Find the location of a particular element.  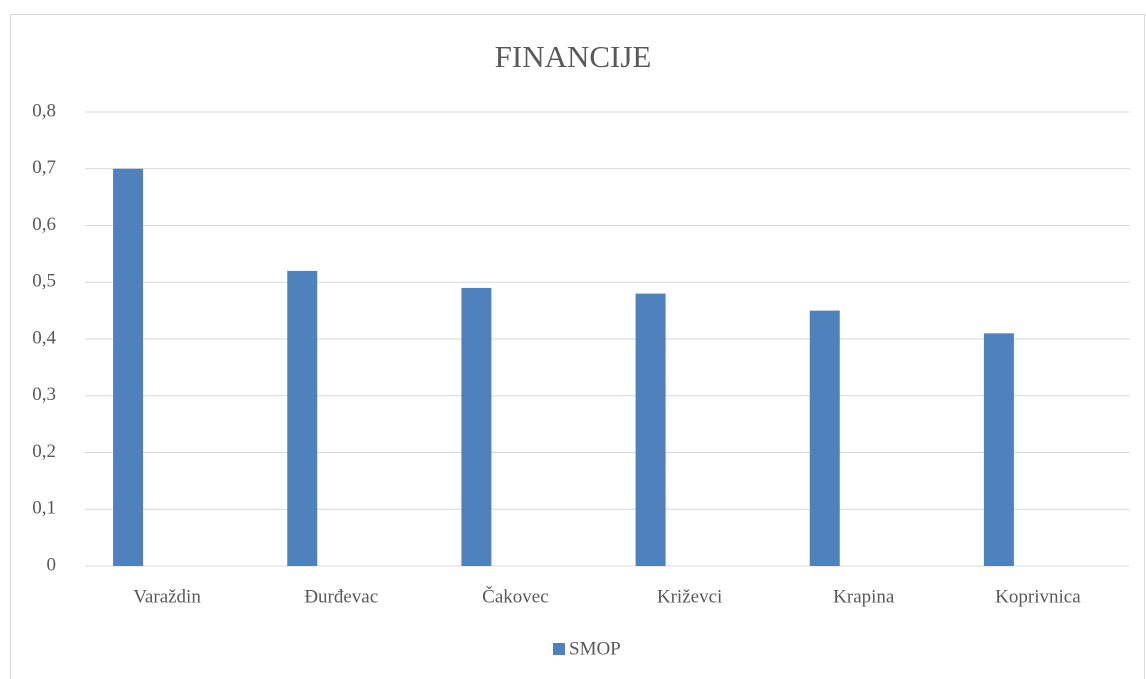

x-tick-label: Varaždin is located at coordinates (167, 596).